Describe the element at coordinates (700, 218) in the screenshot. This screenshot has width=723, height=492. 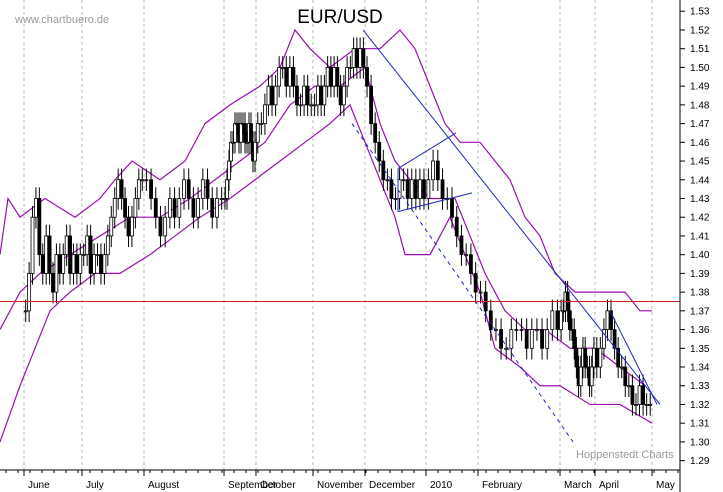
I see `y-tick-label: 1.42` at that location.